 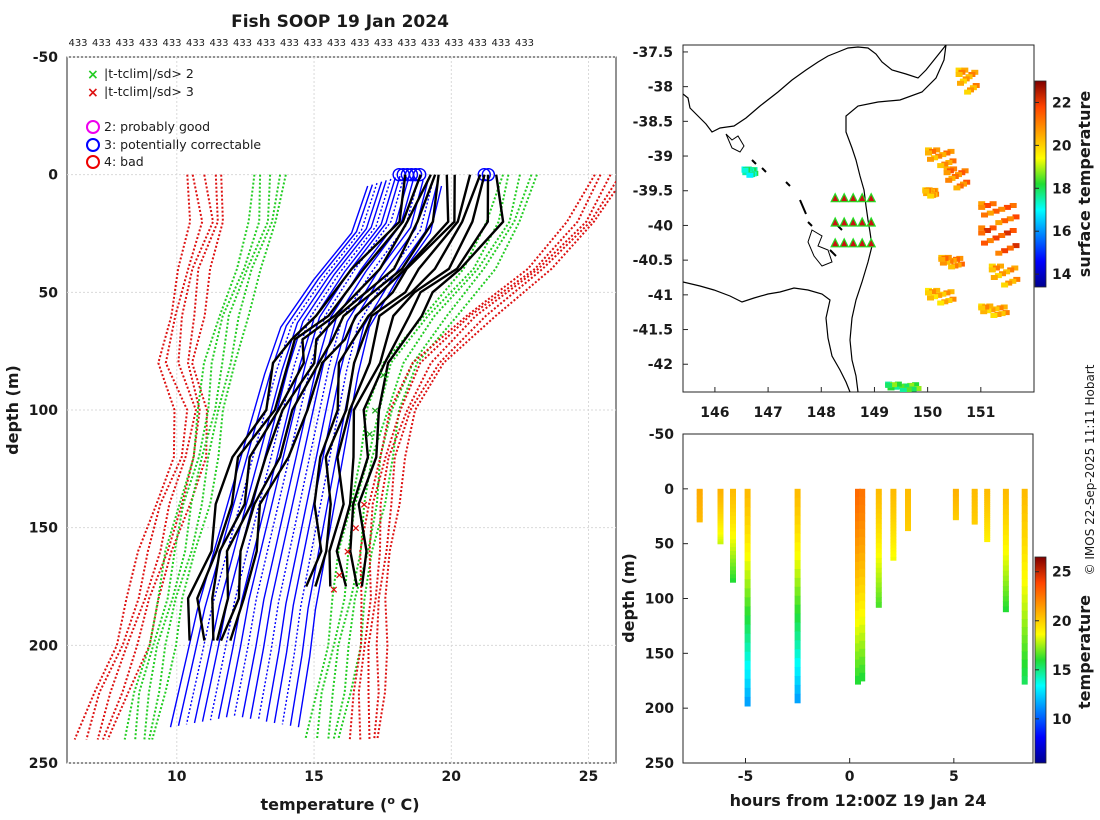 I want to click on legend-item-flag3: 3: potentially correctable, so click(x=173, y=144).